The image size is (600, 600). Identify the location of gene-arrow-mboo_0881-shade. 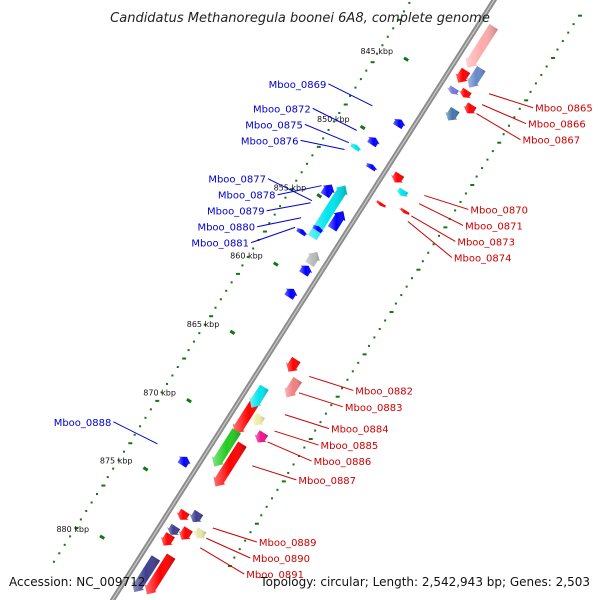
(302, 232).